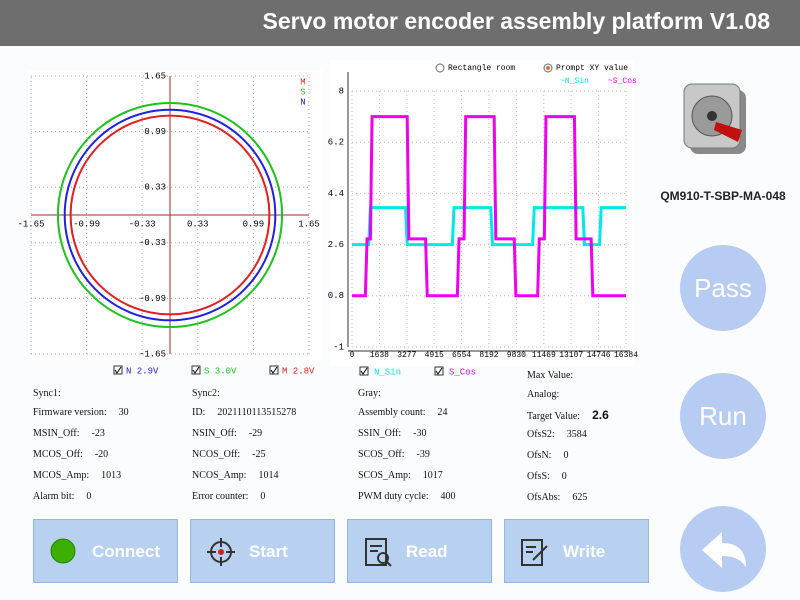  Describe the element at coordinates (152, 243) in the screenshot. I see `y-tick-label: -0.33` at that location.